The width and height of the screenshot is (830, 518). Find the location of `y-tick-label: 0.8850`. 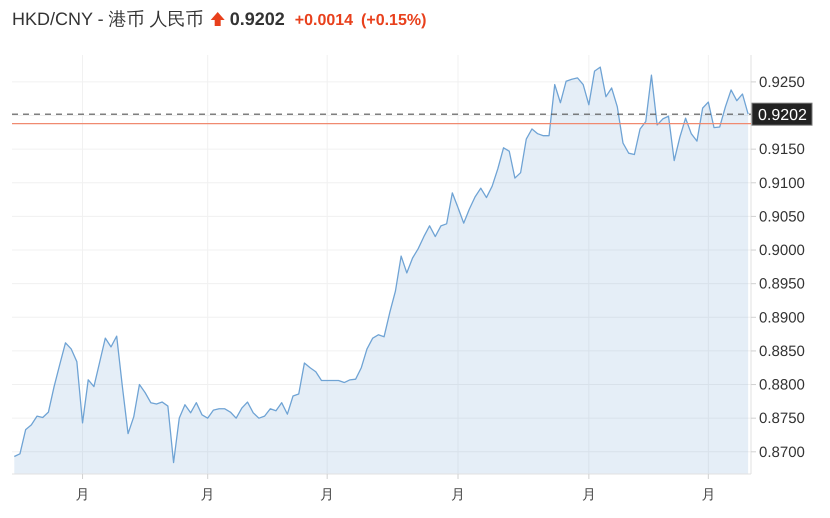

y-tick-label: 0.8850 is located at coordinates (782, 351).